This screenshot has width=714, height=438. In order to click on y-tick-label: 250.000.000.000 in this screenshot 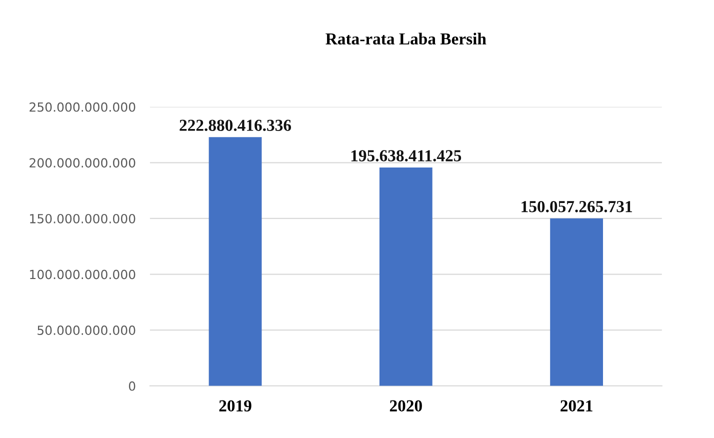, I will do `click(83, 107)`.